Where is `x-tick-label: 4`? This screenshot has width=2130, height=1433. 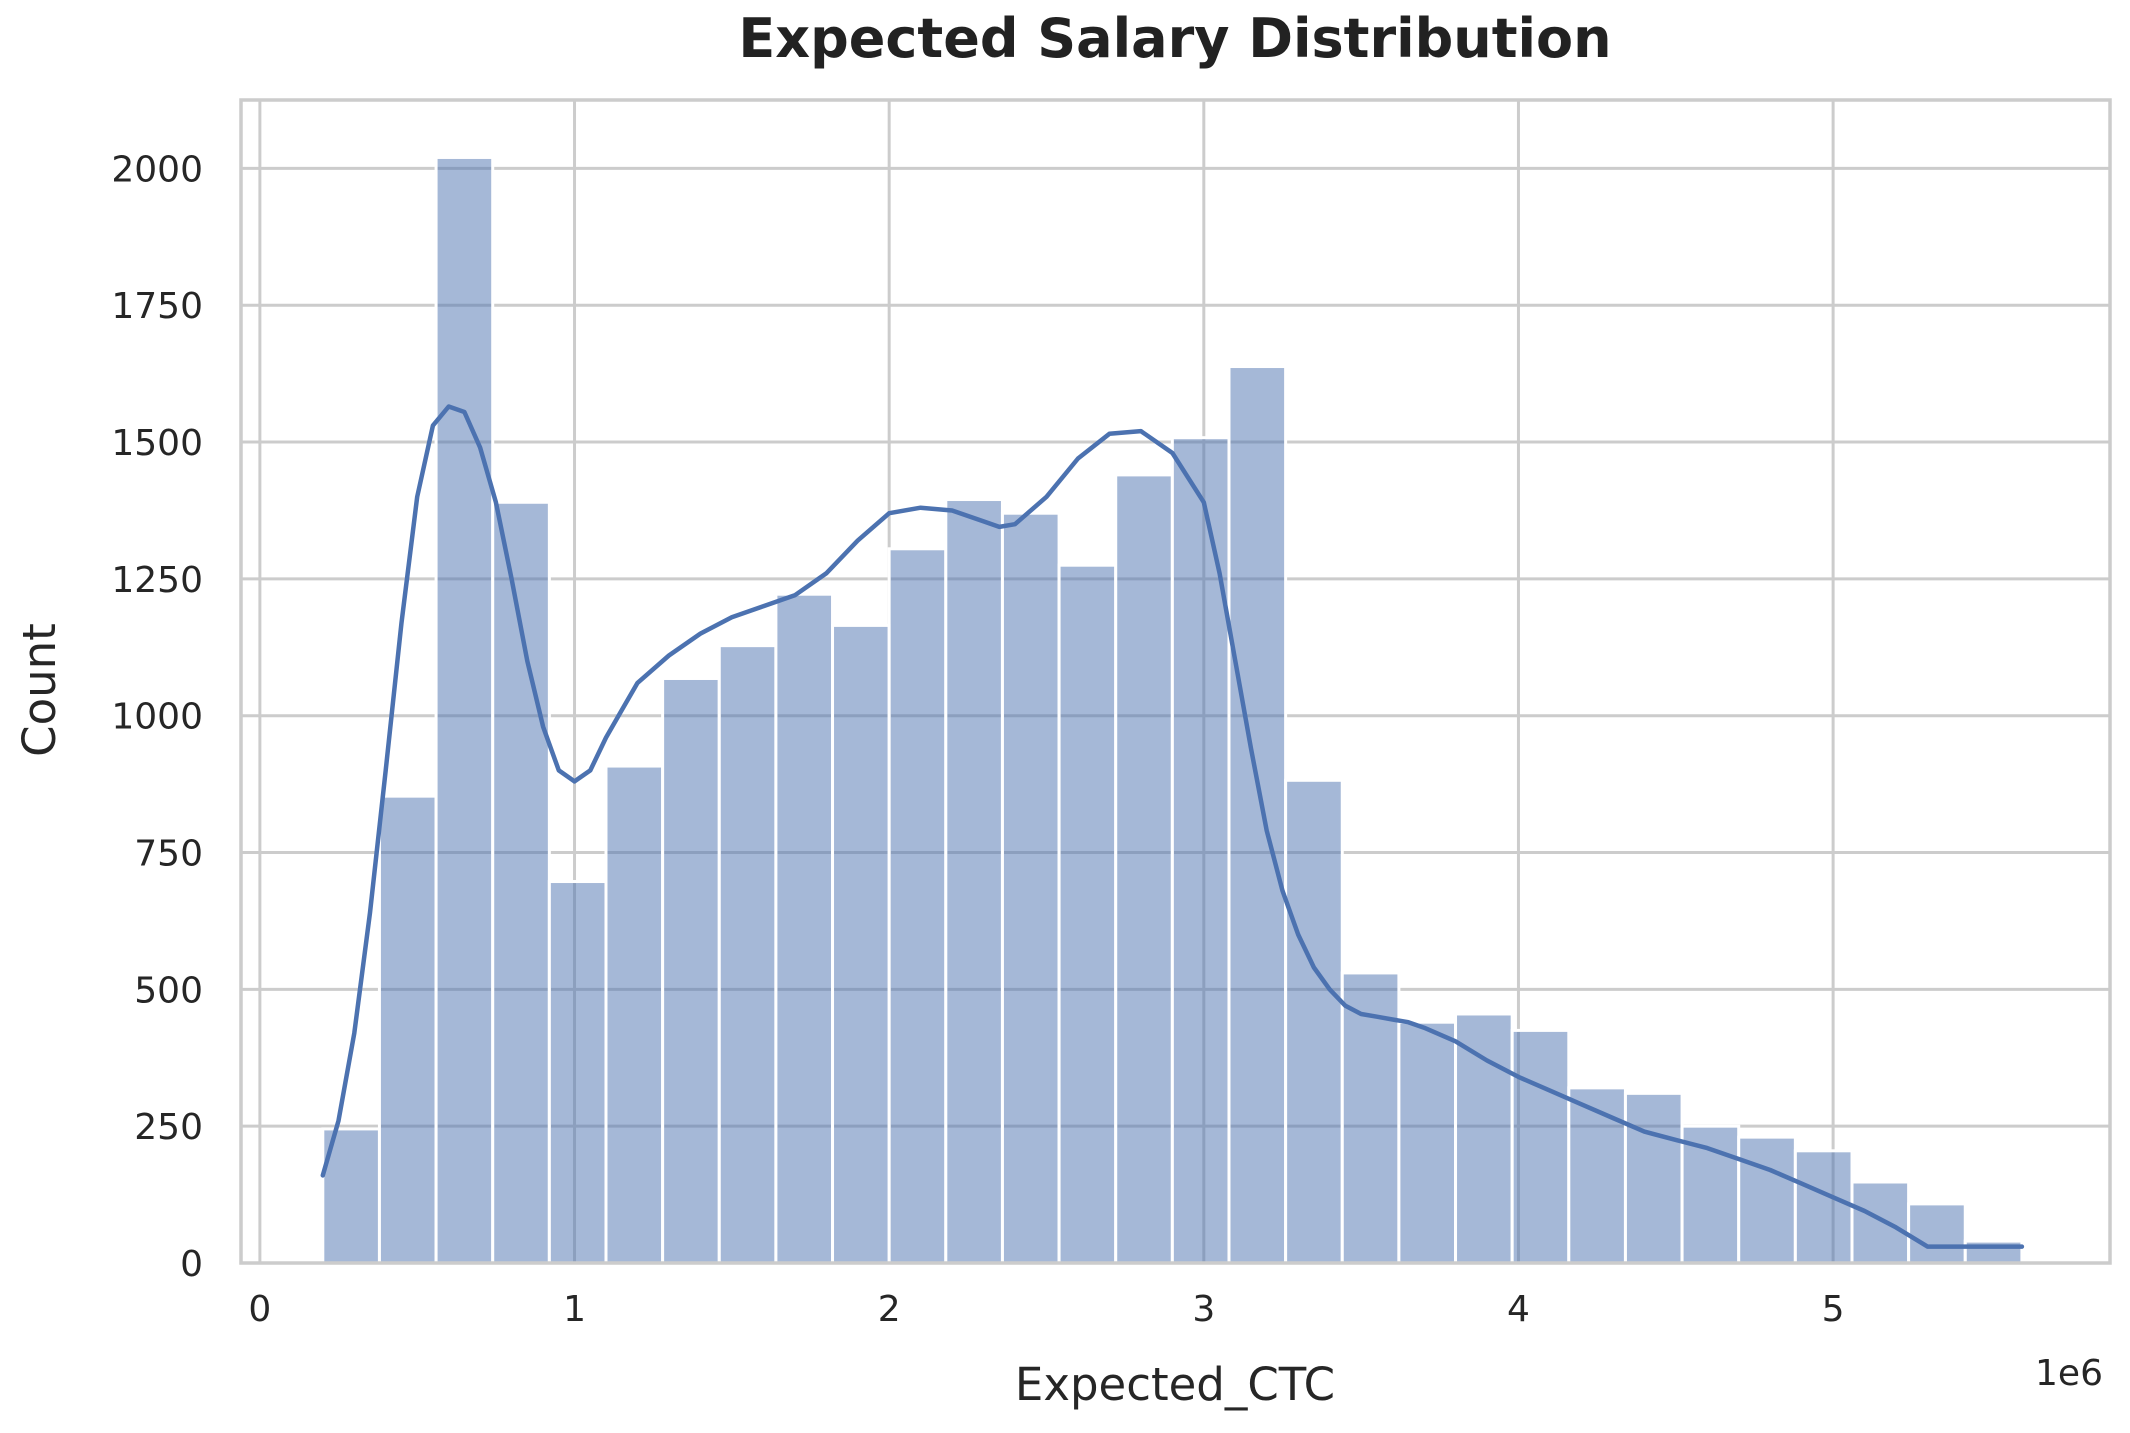
x-tick-label: 4 is located at coordinates (1518, 1309).